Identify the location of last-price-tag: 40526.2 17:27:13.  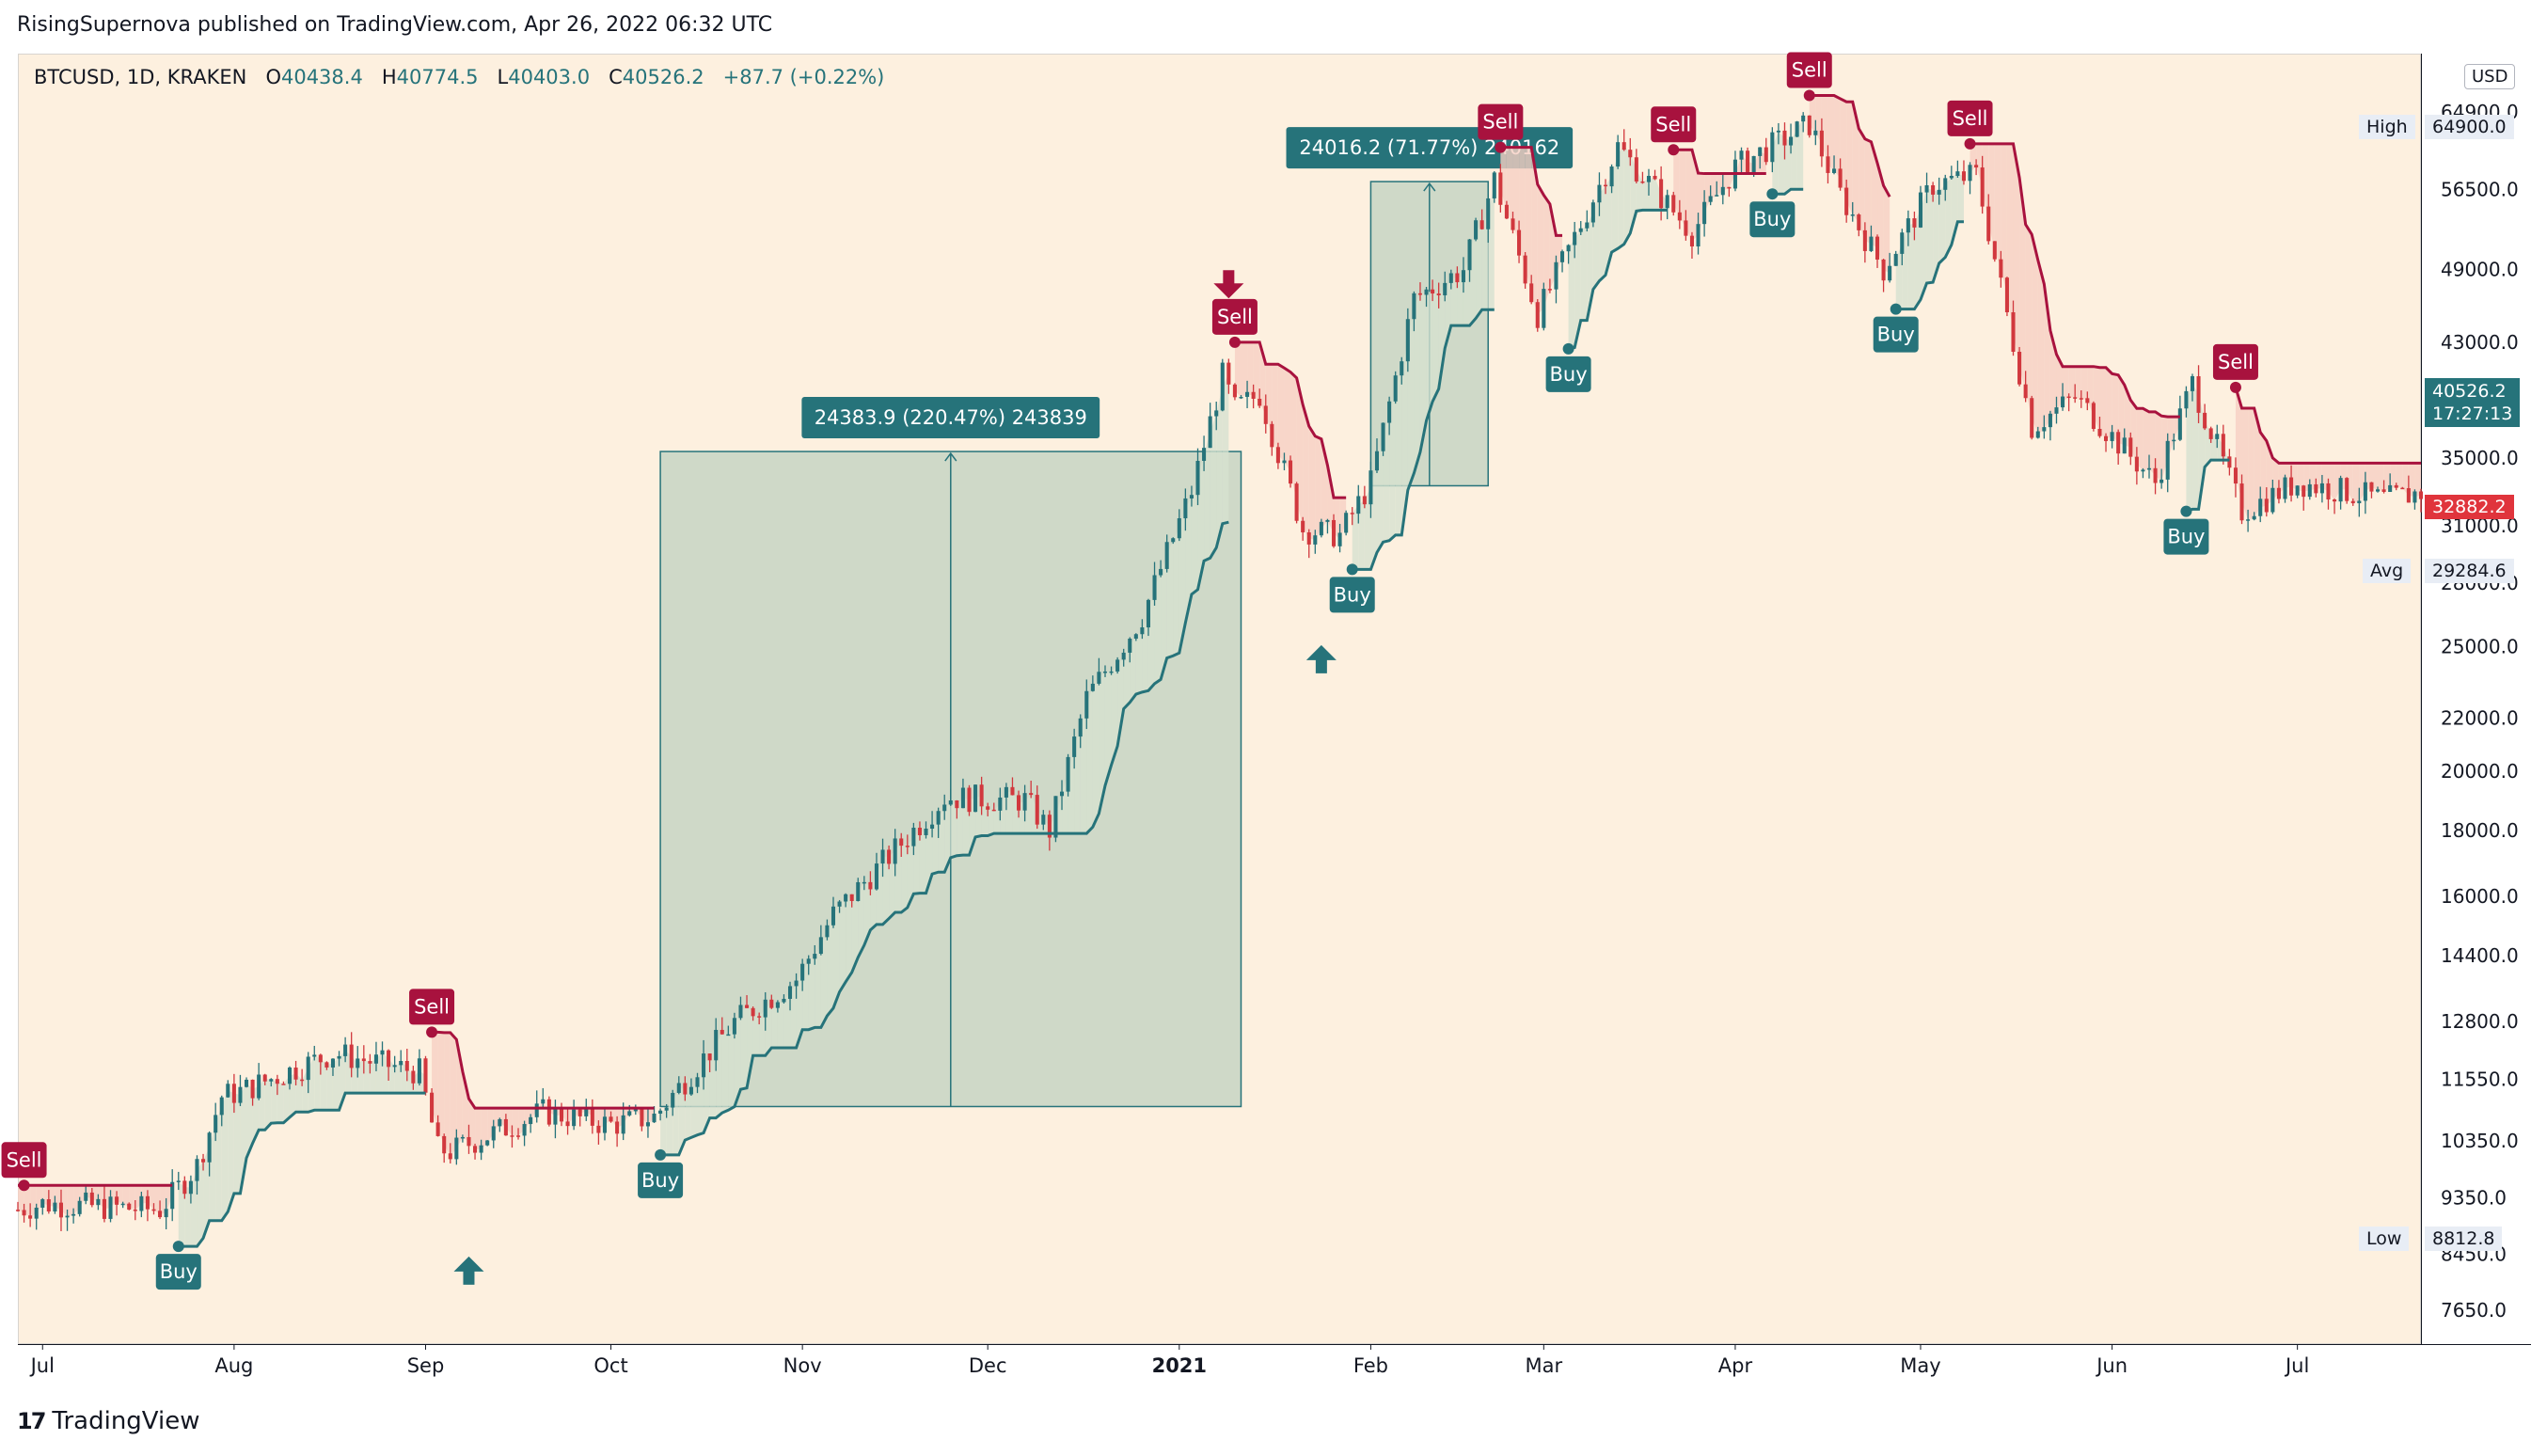
(2473, 402).